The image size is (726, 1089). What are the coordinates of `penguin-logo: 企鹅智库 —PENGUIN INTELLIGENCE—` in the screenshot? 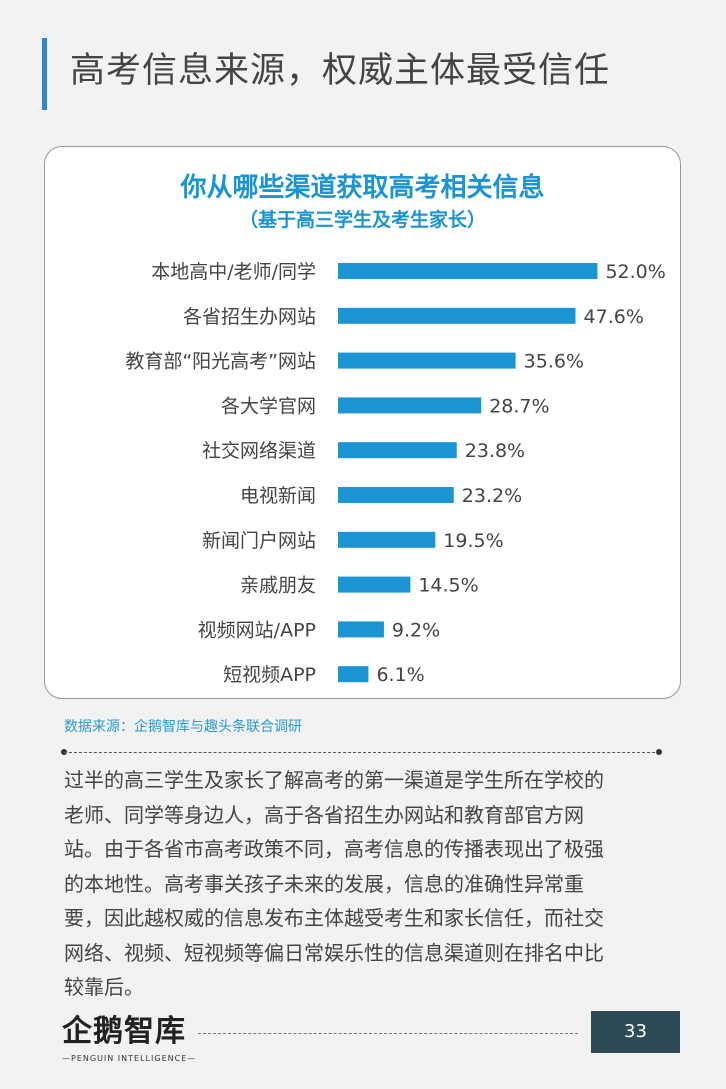 It's located at (129, 1036).